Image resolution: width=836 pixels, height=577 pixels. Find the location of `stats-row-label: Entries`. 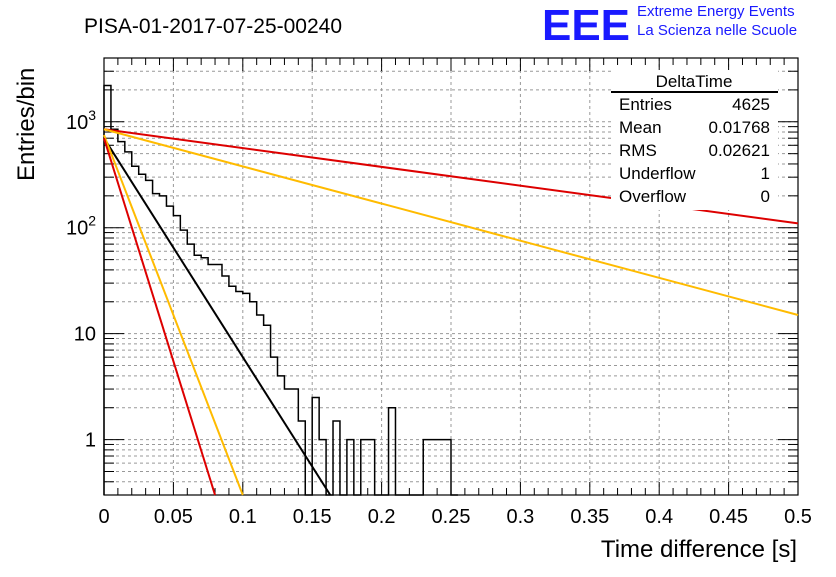

stats-row-label: Entries is located at coordinates (645, 104).